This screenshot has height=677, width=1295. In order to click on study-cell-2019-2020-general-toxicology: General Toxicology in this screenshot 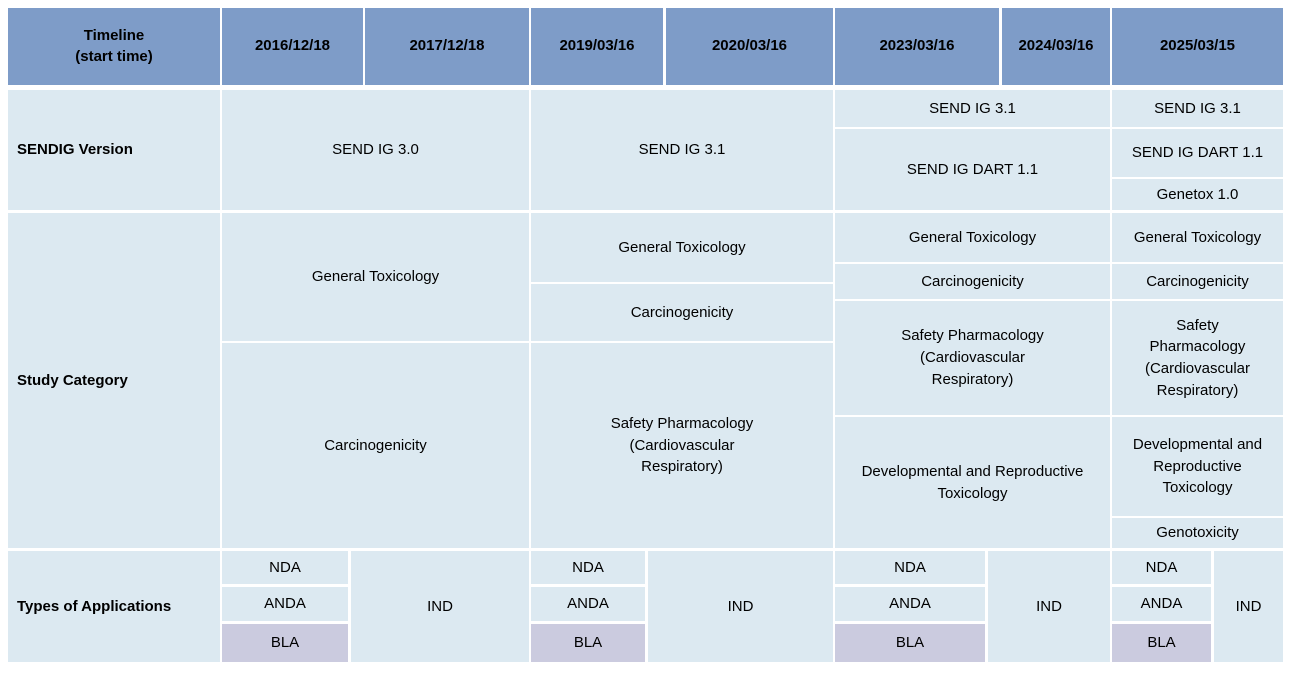, I will do `click(682, 247)`.